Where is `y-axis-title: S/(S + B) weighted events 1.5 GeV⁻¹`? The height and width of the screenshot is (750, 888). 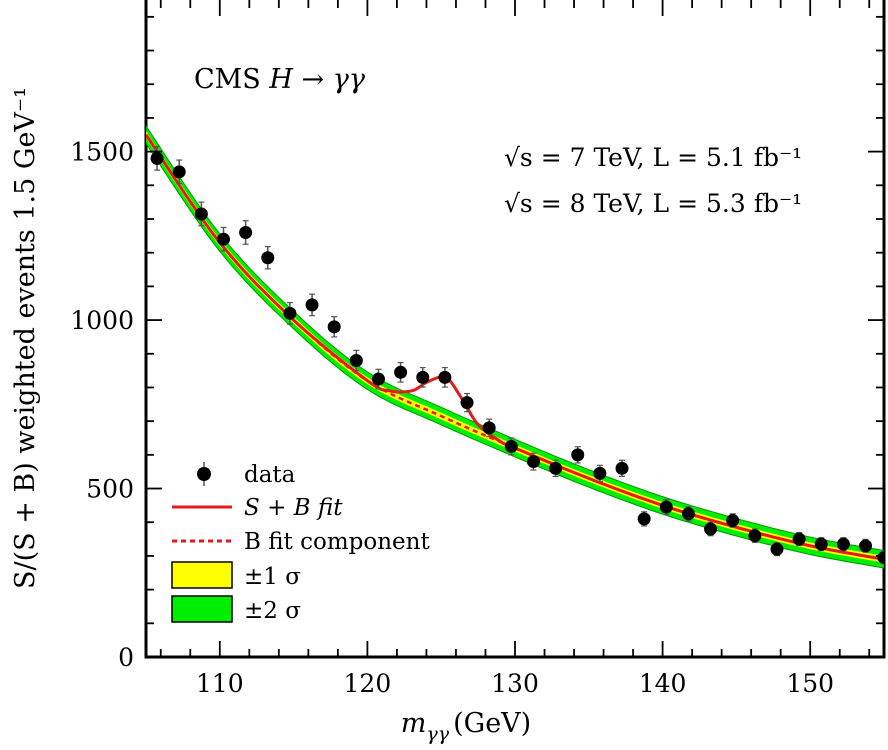
y-axis-title: S/(S + B) weighted events 1.5 GeV⁻¹ is located at coordinates (25, 338).